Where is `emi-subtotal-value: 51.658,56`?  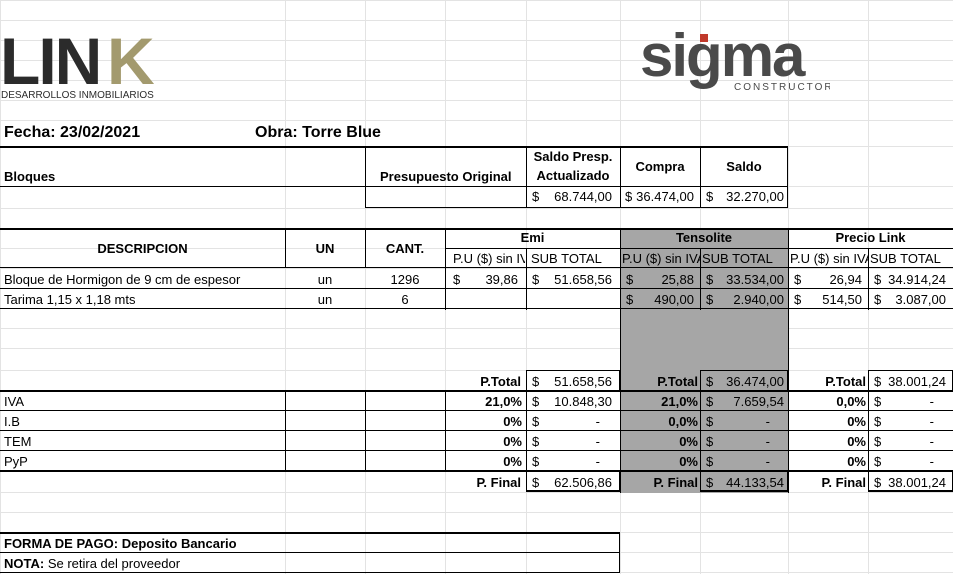 emi-subtotal-value: 51.658,56 is located at coordinates (583, 279).